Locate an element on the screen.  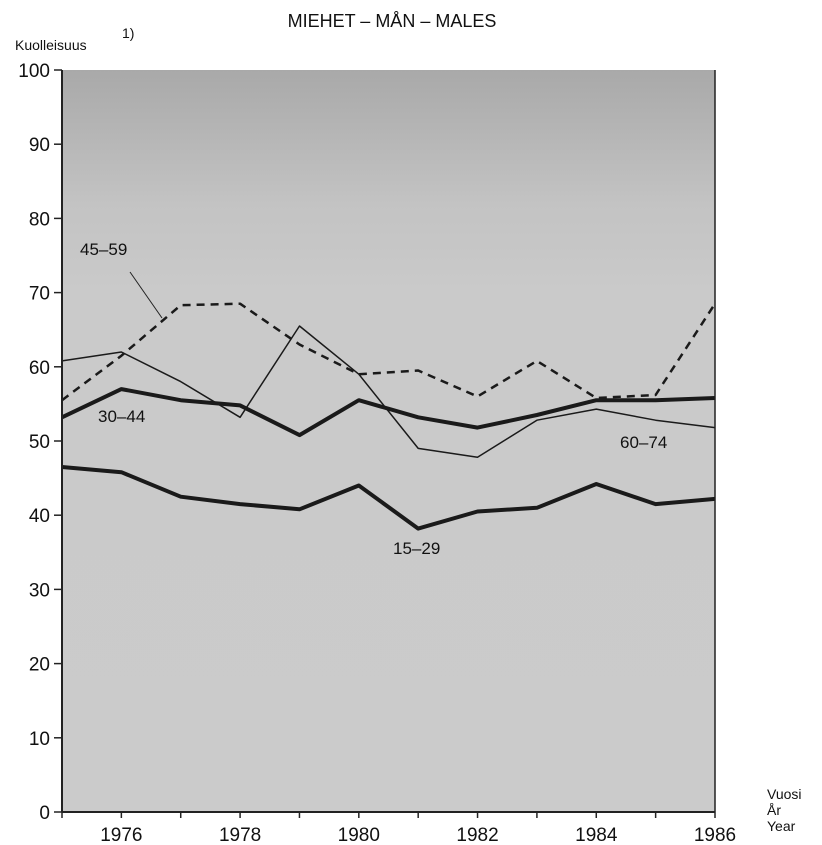
y-tick-label: 80 is located at coordinates (39, 219).